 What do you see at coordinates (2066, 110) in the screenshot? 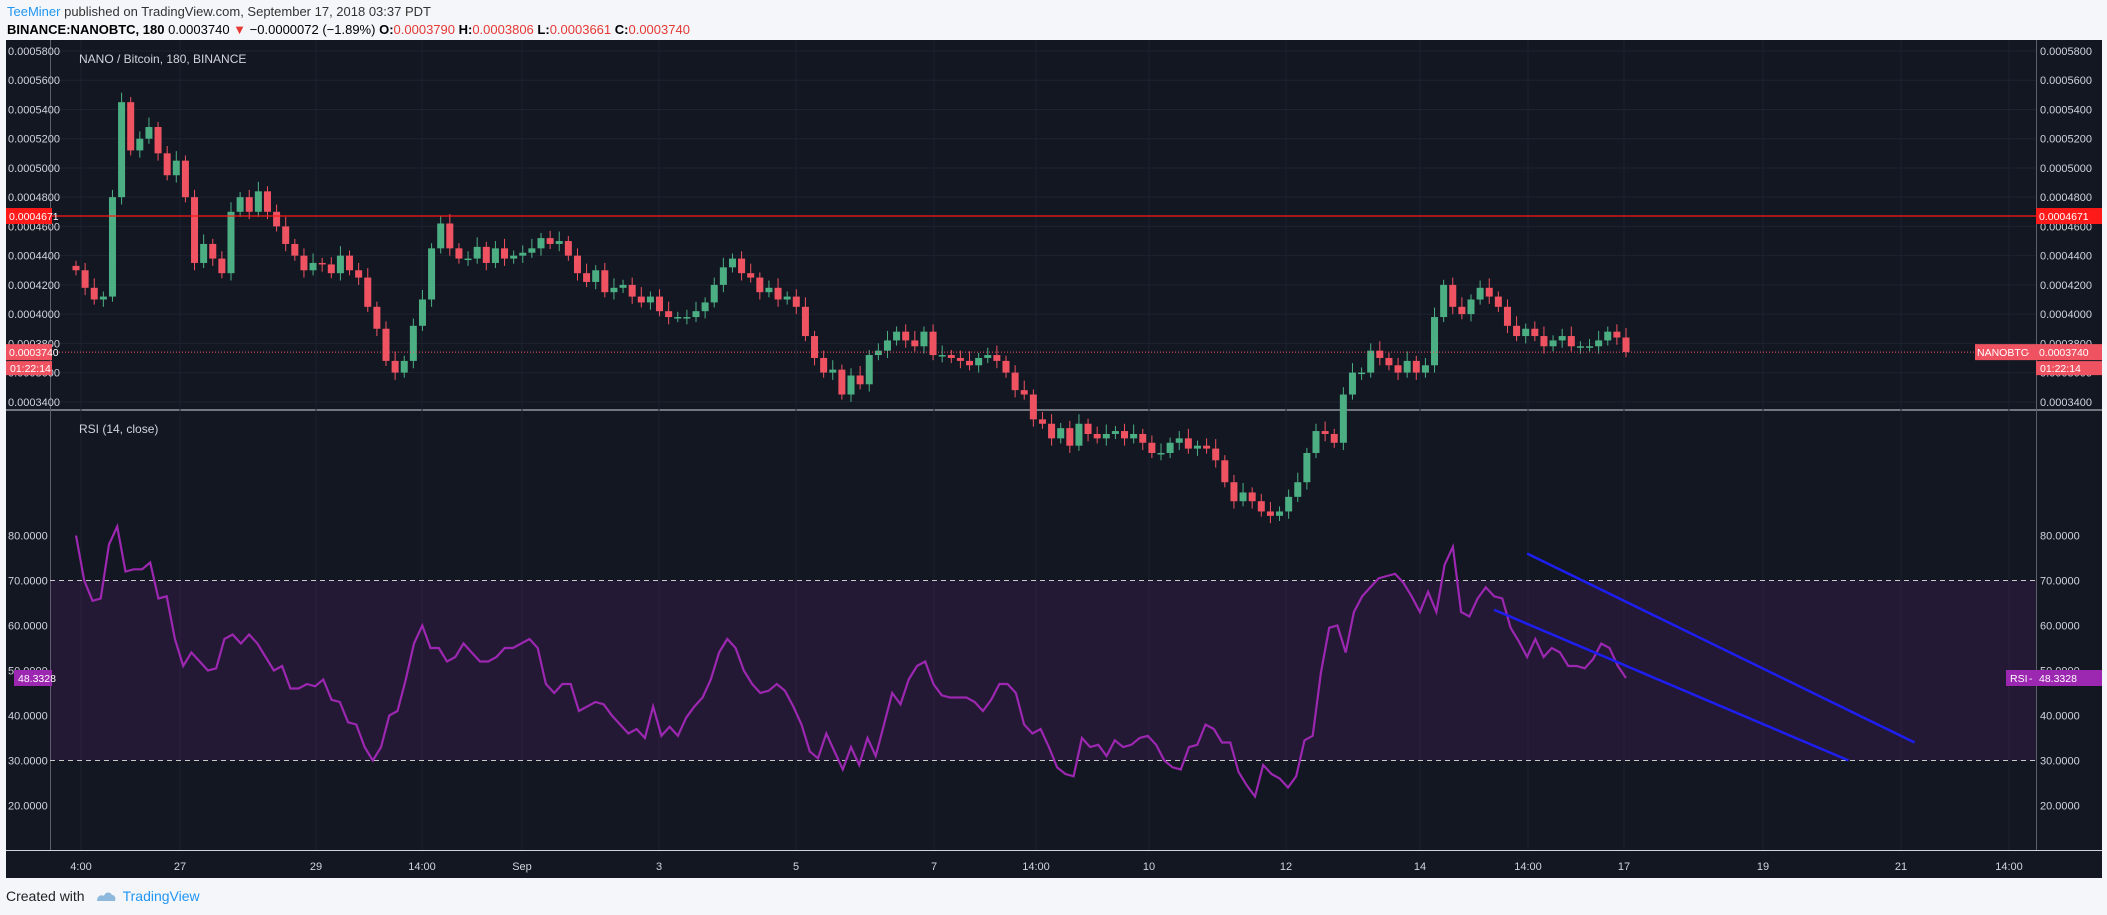
I see `price-tick-label-right: 0.0005400` at bounding box center [2066, 110].